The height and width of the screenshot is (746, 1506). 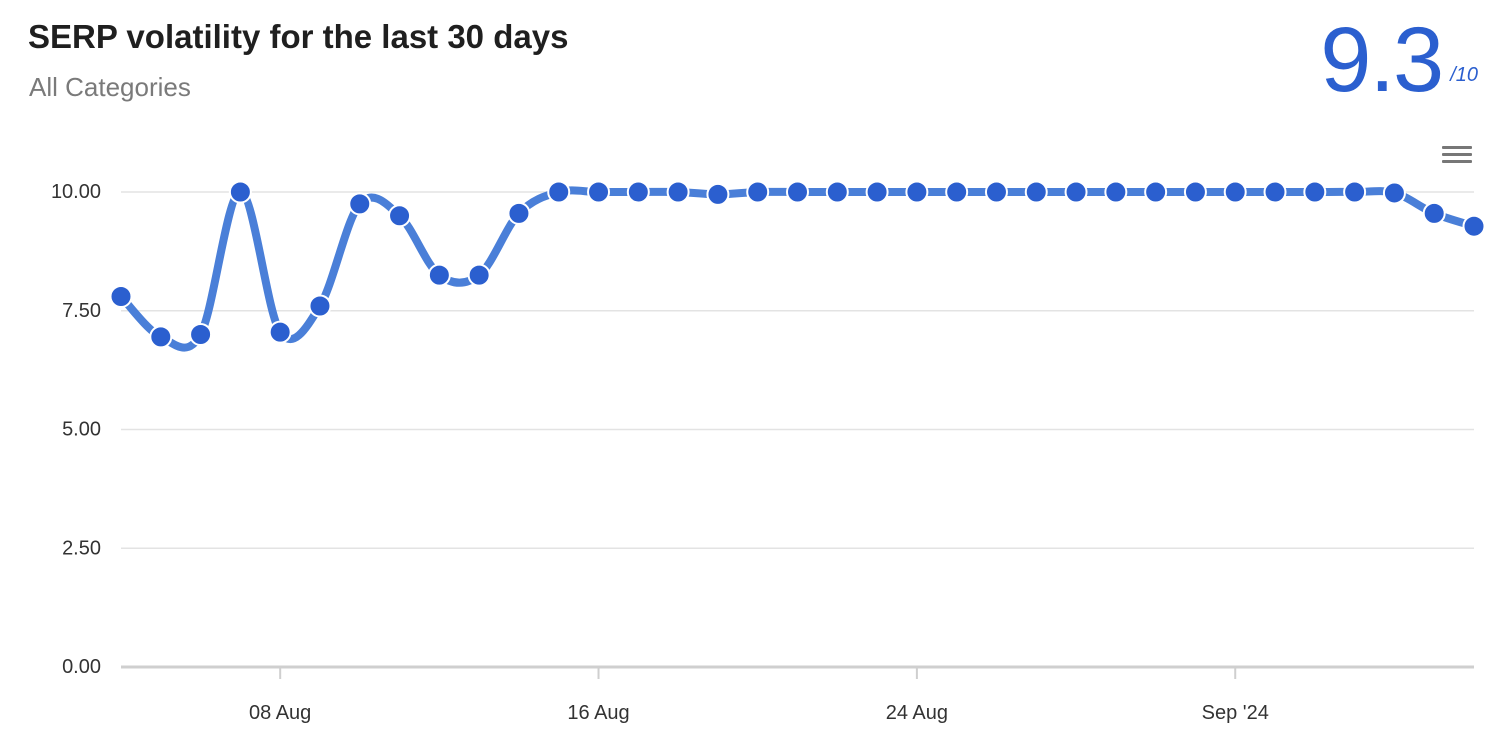 What do you see at coordinates (1464, 75) in the screenshot?
I see `score-max: /10` at bounding box center [1464, 75].